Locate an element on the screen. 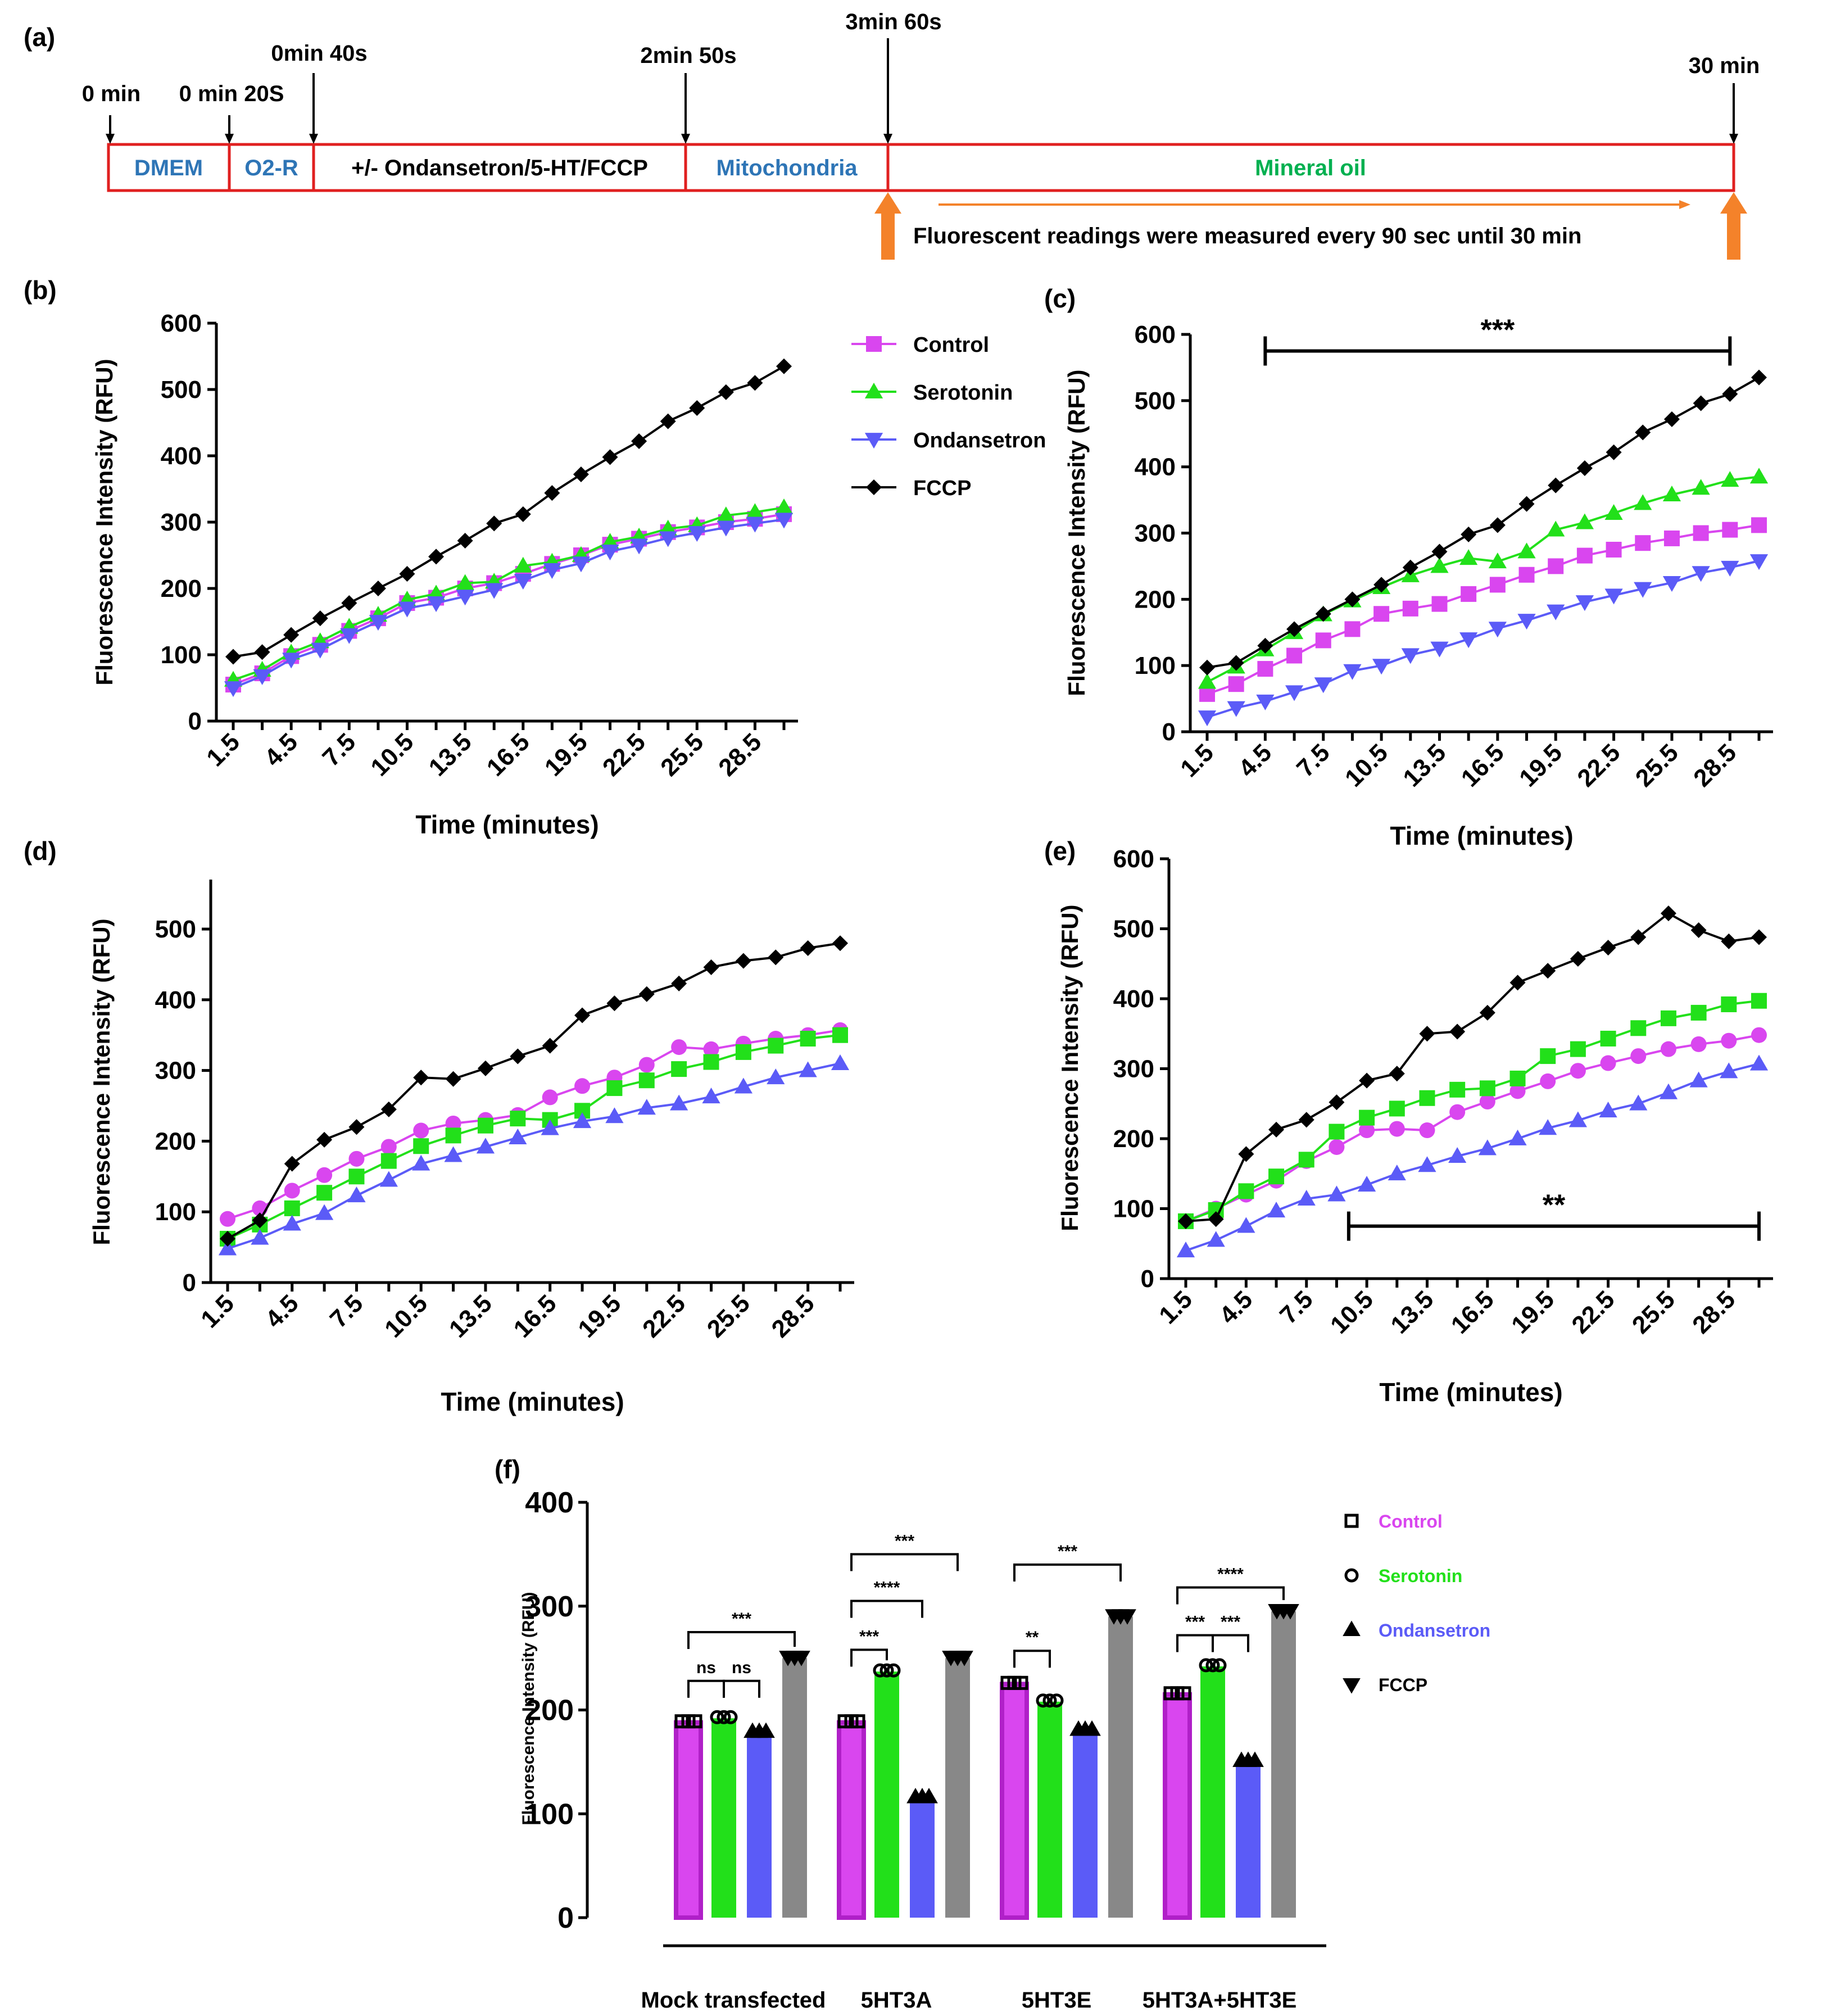  marker-arrowhead-0min20s is located at coordinates (229, 139).